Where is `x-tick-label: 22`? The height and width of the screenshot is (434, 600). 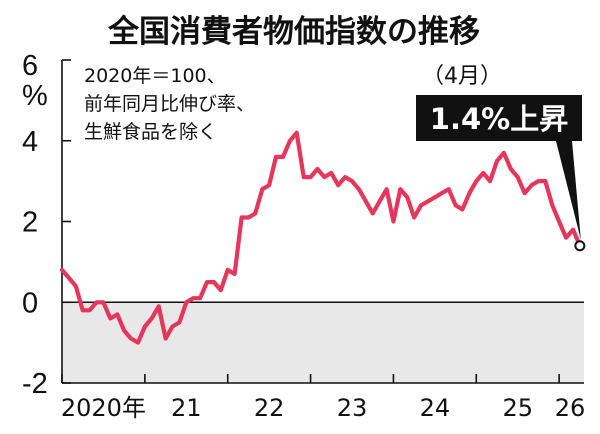 x-tick-label: 22 is located at coordinates (269, 408).